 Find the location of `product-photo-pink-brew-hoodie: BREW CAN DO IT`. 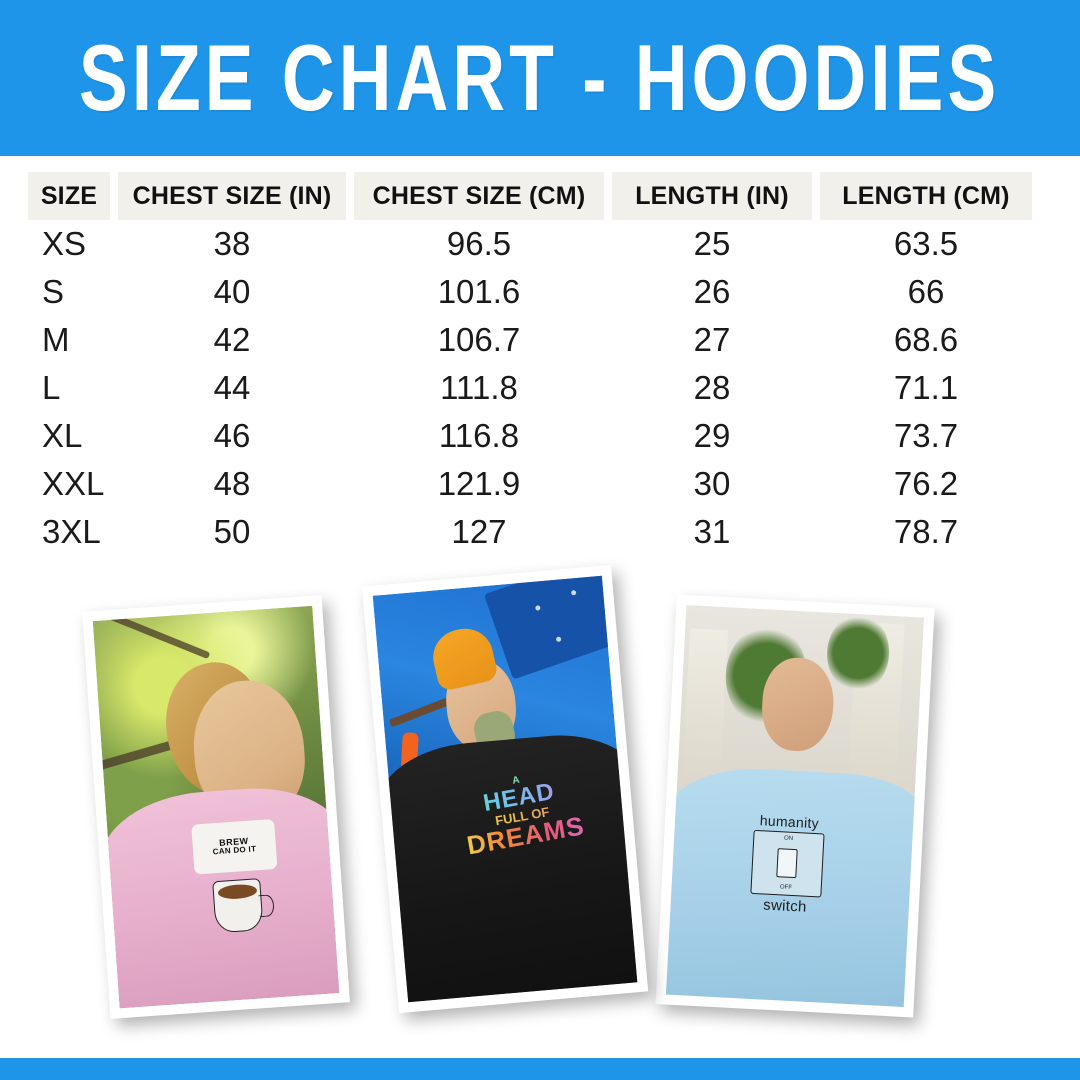

product-photo-pink-brew-hoodie: BREW CAN DO IT is located at coordinates (216, 807).